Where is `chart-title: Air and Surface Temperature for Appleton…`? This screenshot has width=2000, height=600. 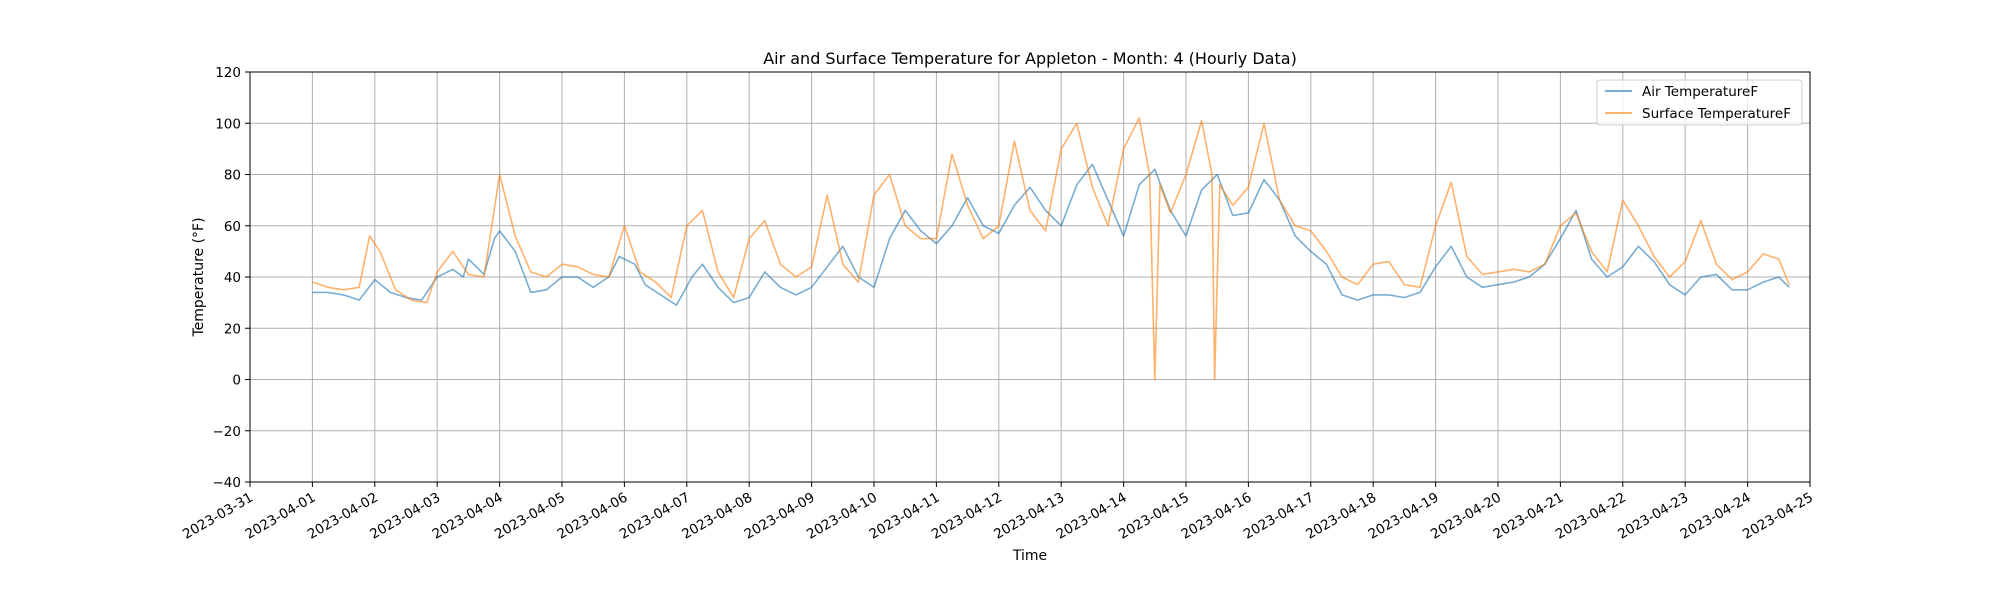
chart-title: Air and Surface Temperature for Appleton… is located at coordinates (1030, 58).